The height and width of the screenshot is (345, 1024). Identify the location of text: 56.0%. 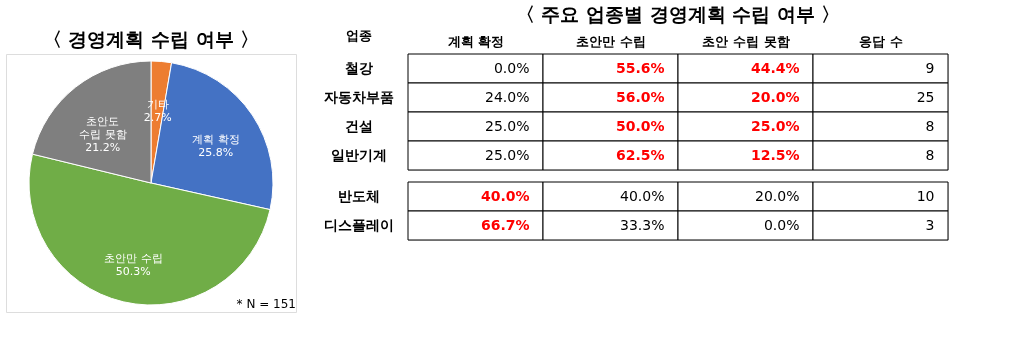
(640, 96).